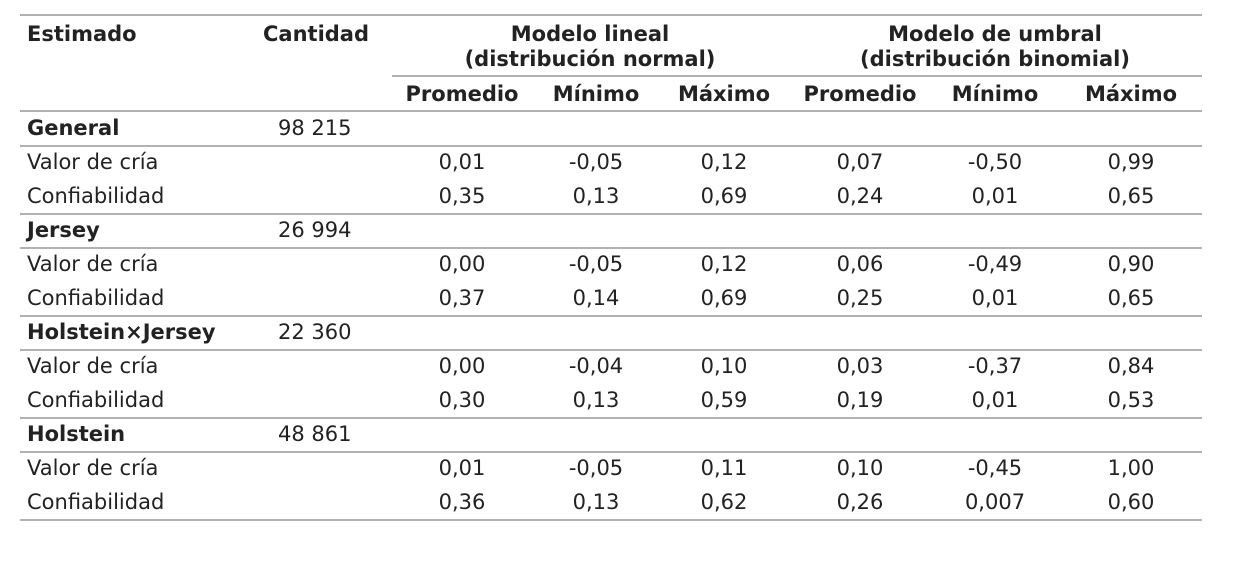  I want to click on cell: 0,99, so click(1131, 162).